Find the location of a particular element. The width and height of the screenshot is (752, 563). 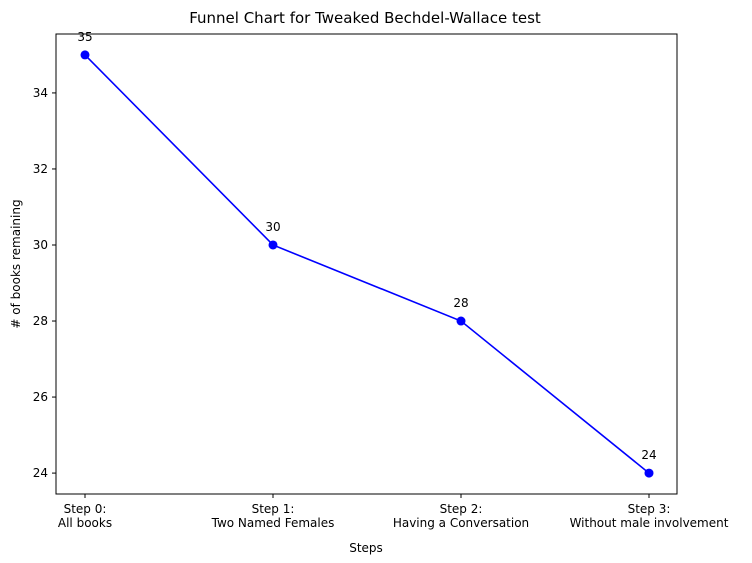

y-tick-label: 28 is located at coordinates (40, 321).